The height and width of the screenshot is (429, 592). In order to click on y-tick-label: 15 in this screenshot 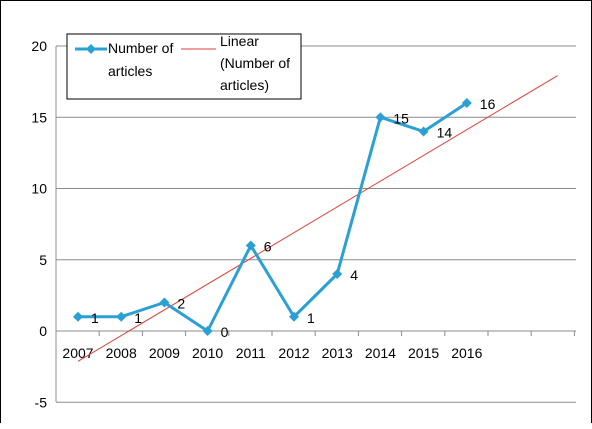, I will do `click(39, 117)`.